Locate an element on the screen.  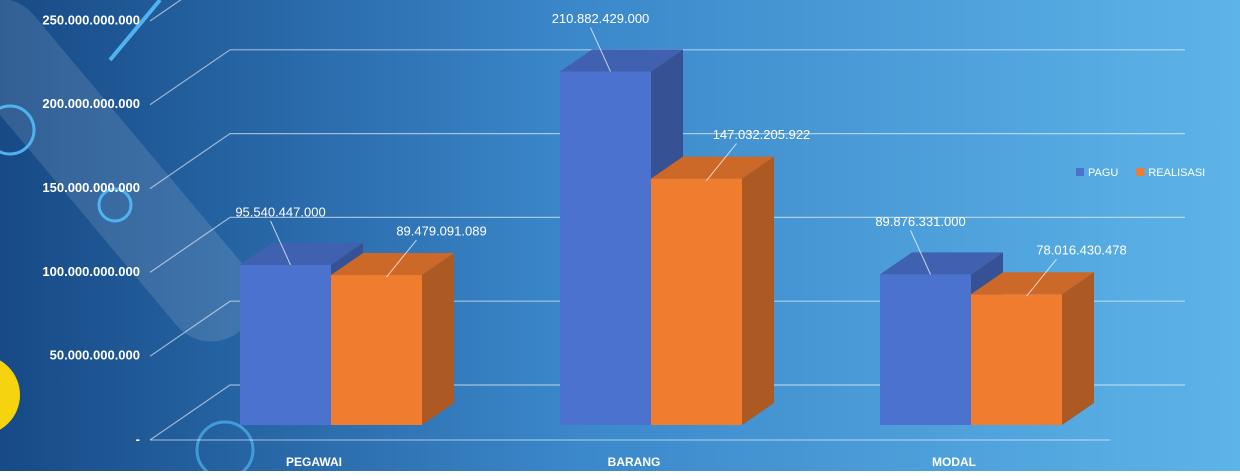
y-tick-label: 250.000.000.000 is located at coordinates (91, 19).